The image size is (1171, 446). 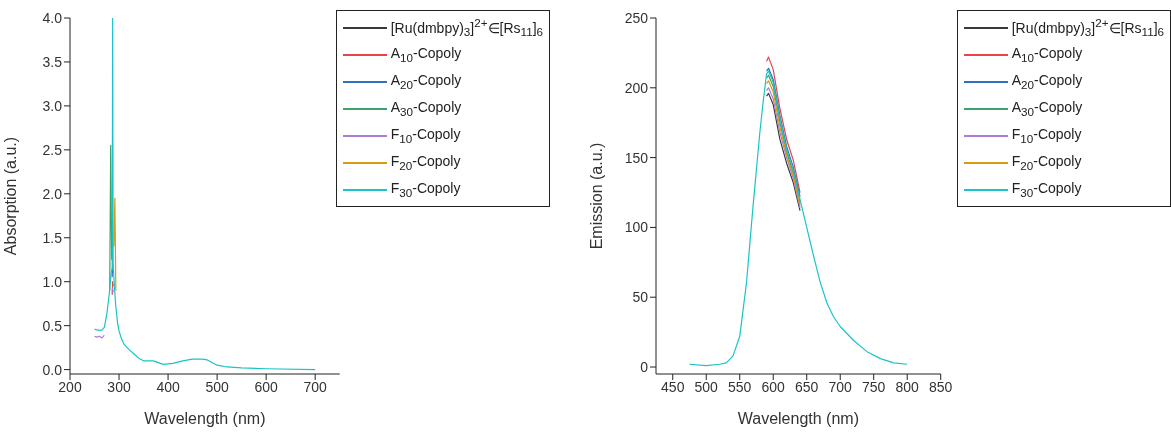 What do you see at coordinates (798, 218) in the screenshot?
I see `line-series` at bounding box center [798, 218].